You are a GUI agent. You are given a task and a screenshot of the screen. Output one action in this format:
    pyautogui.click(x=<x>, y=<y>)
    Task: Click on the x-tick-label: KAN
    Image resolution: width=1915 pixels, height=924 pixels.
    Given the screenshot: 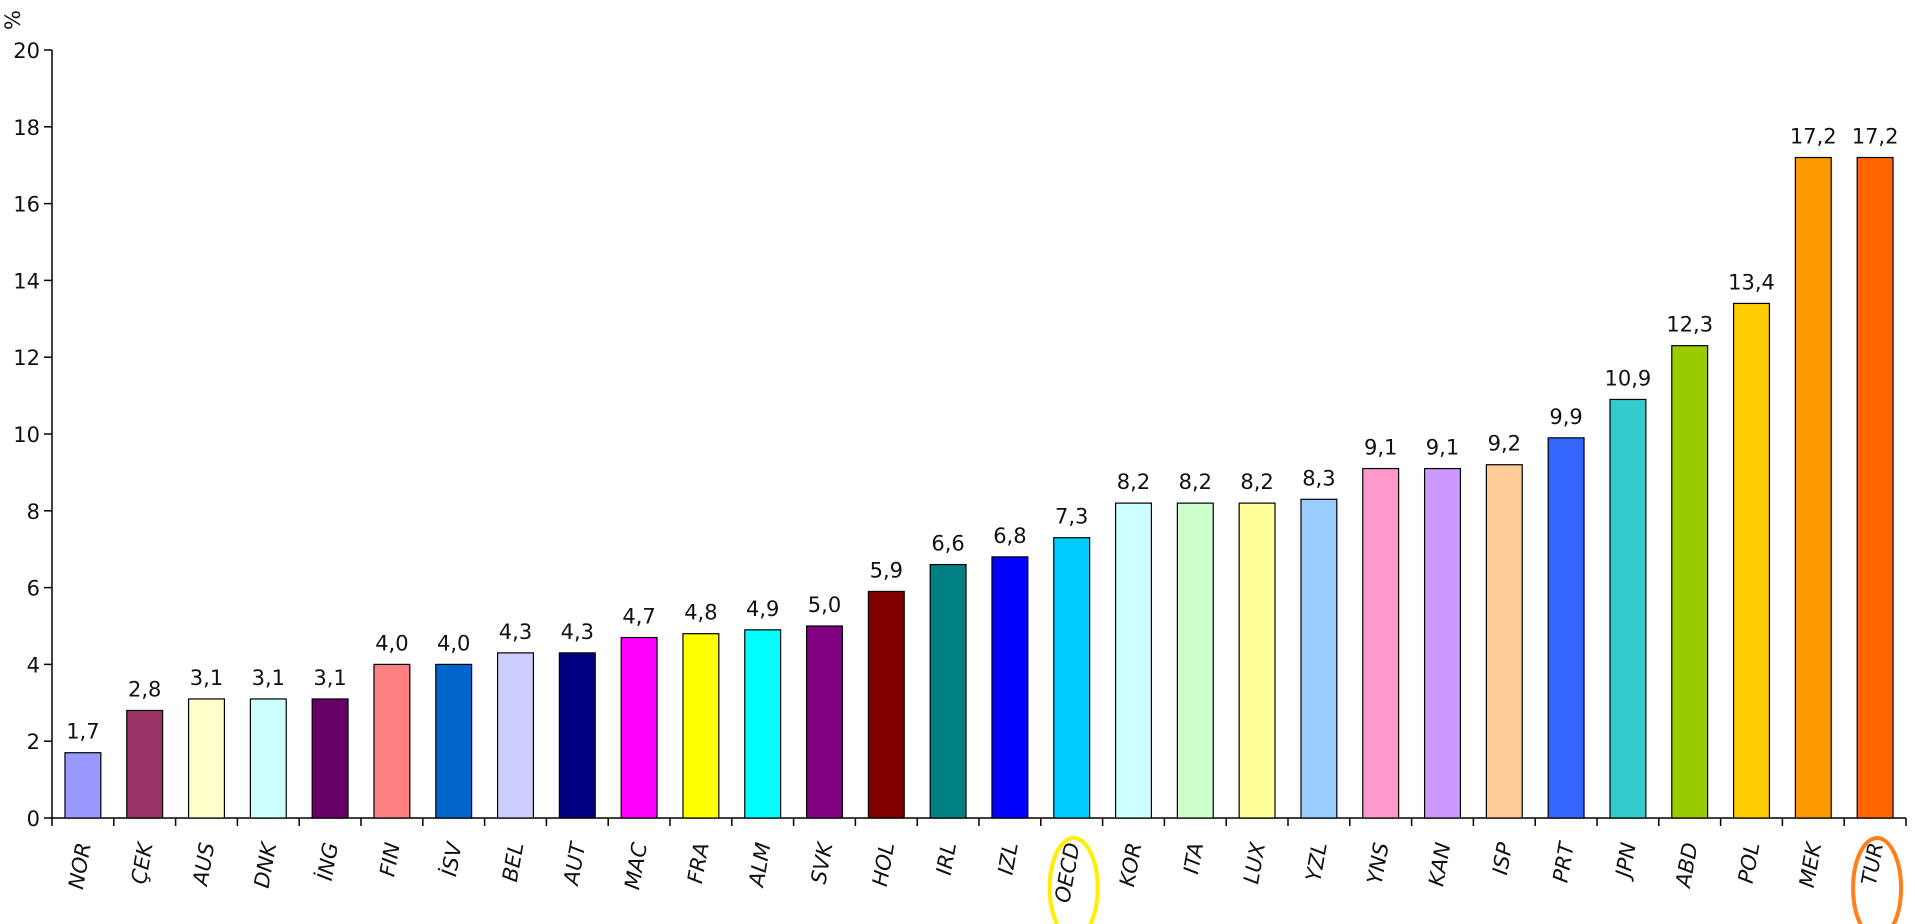 What is the action you would take?
    pyautogui.click(x=1439, y=864)
    